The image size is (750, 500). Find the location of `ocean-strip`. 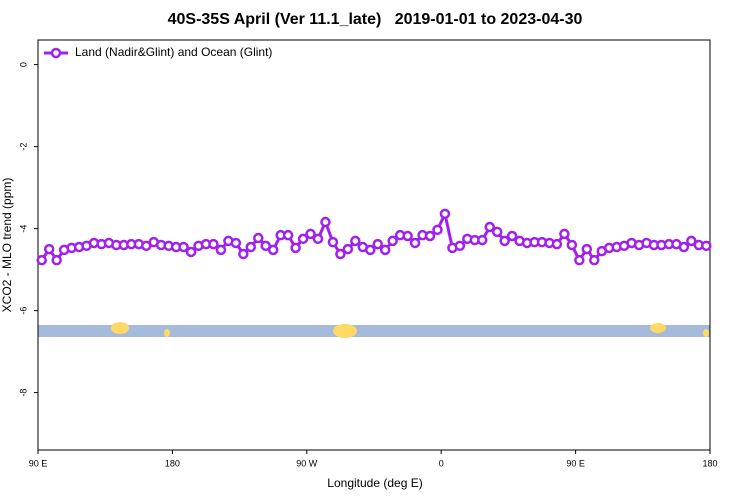

ocean-strip is located at coordinates (374, 331).